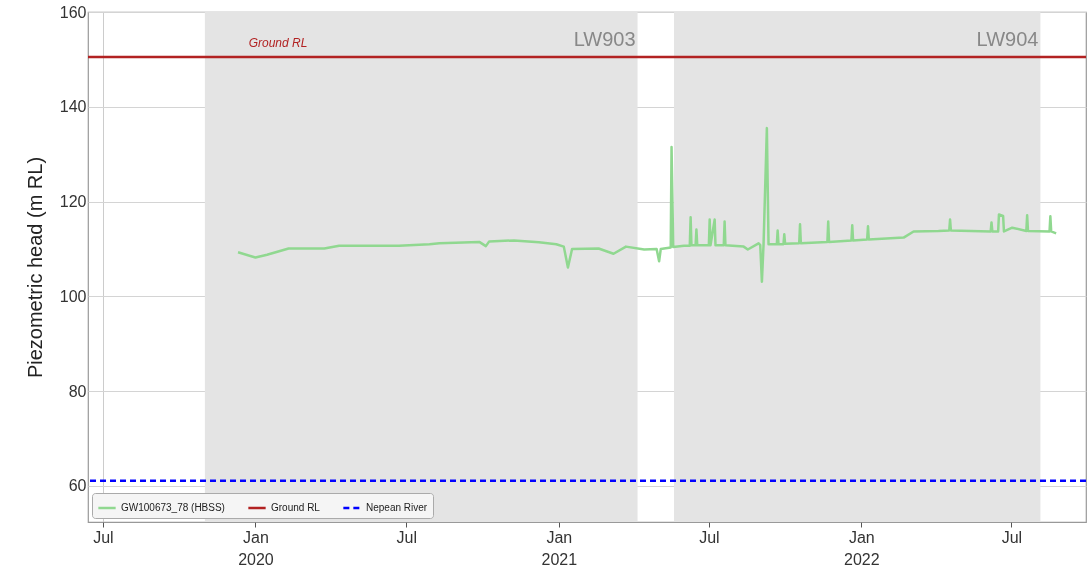  Describe the element at coordinates (397, 507) in the screenshot. I see `legend-label: Nepean River` at that location.